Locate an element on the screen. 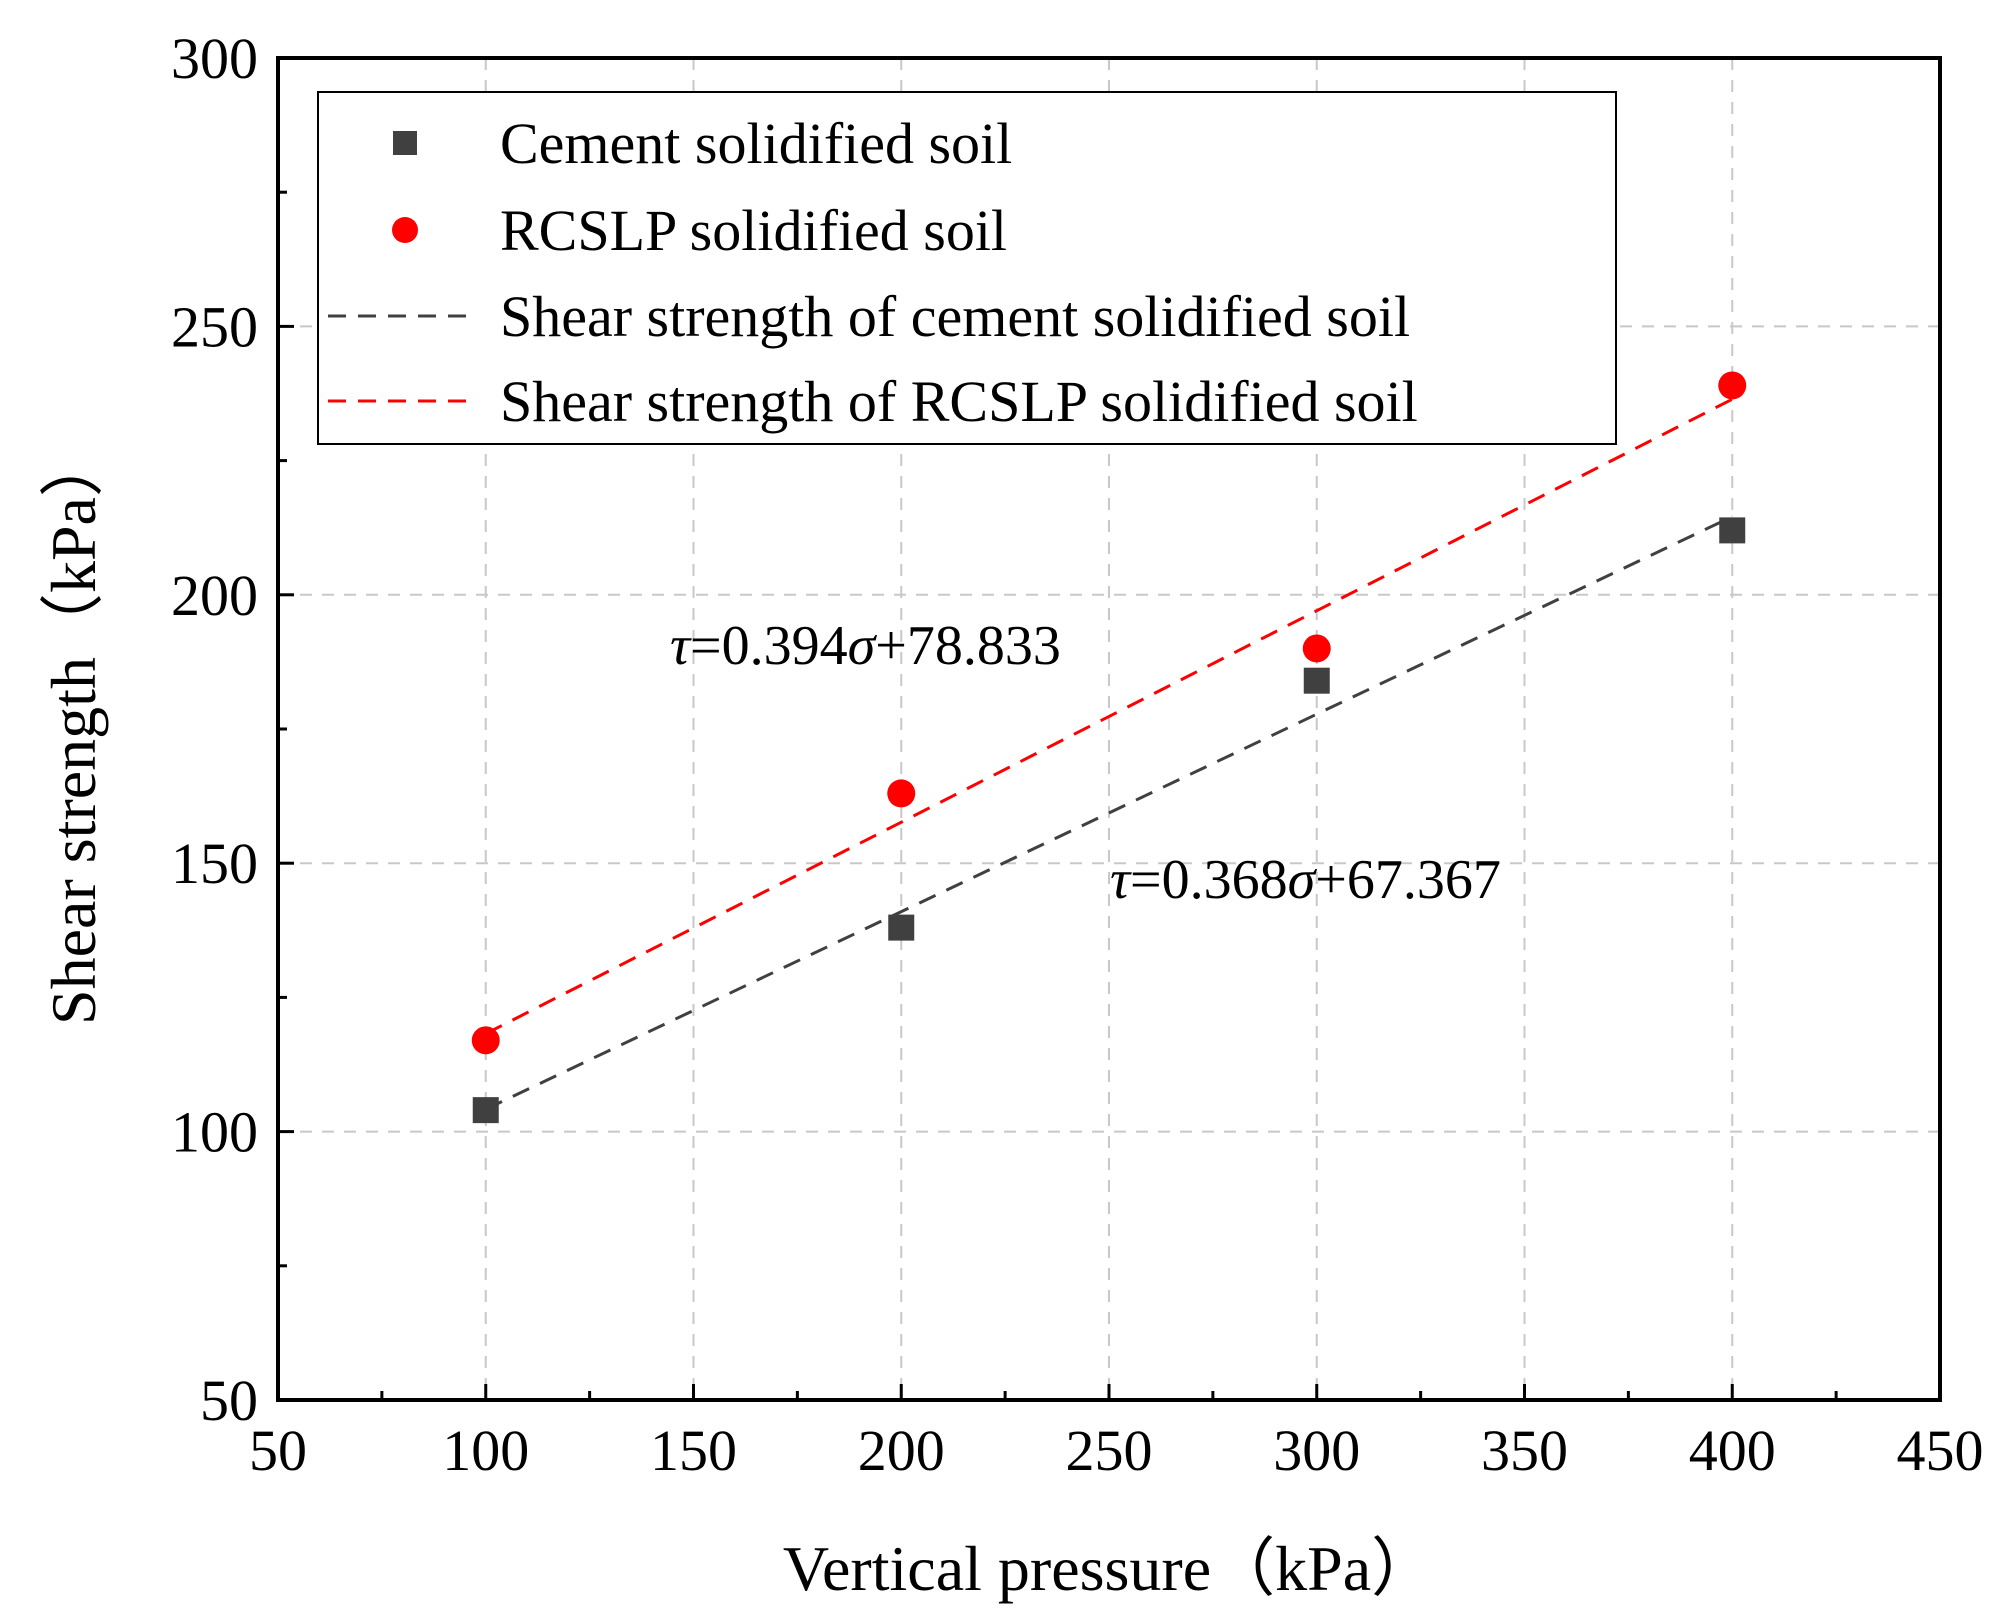 This screenshot has height=1623, width=2013. x-tick-label: 300 is located at coordinates (1316, 1450).